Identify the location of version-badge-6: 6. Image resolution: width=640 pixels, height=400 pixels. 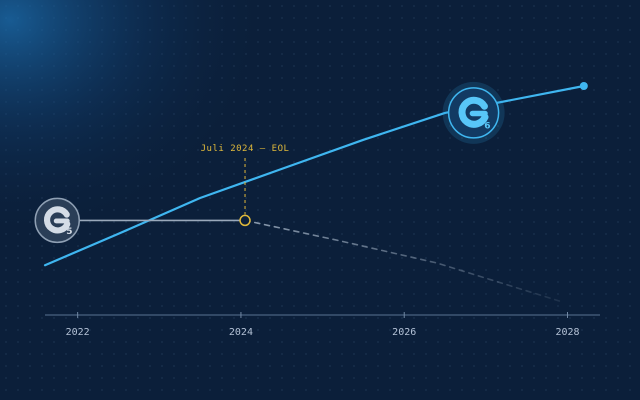
(473, 112).